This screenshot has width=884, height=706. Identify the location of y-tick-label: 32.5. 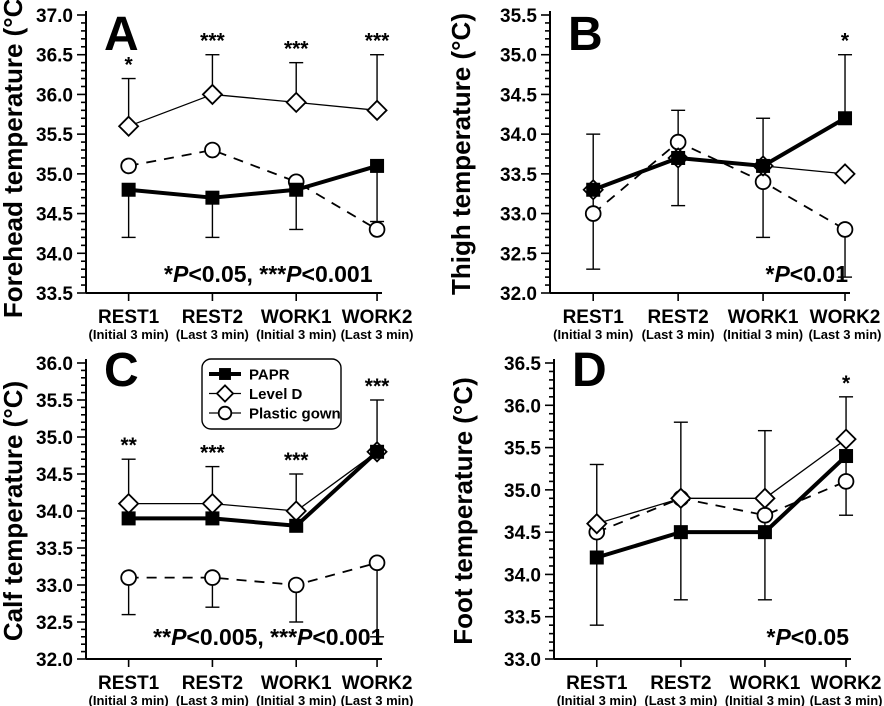
(54, 623).